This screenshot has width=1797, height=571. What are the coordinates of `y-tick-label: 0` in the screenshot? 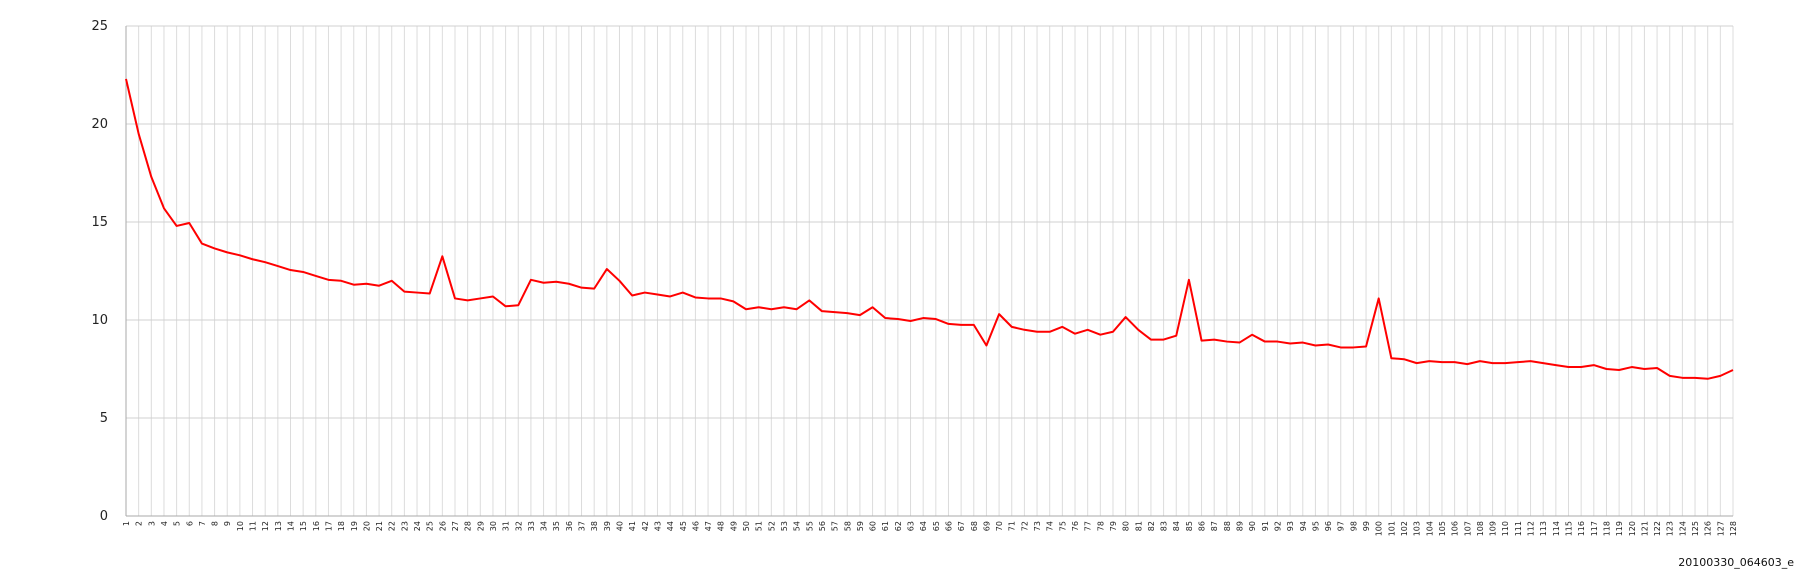 It's located at (104, 516).